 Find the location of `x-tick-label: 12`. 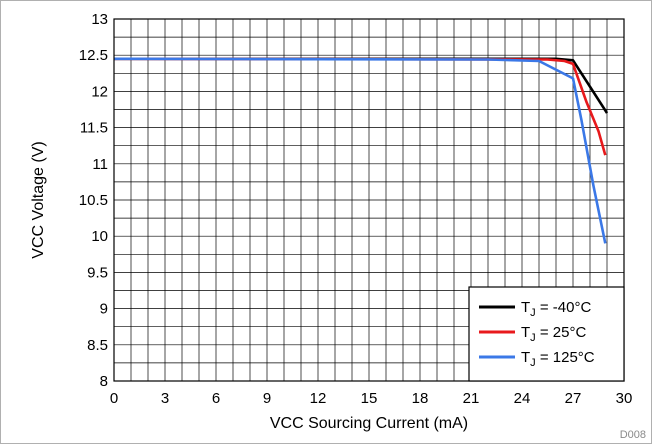

x-tick-label: 12 is located at coordinates (318, 398).